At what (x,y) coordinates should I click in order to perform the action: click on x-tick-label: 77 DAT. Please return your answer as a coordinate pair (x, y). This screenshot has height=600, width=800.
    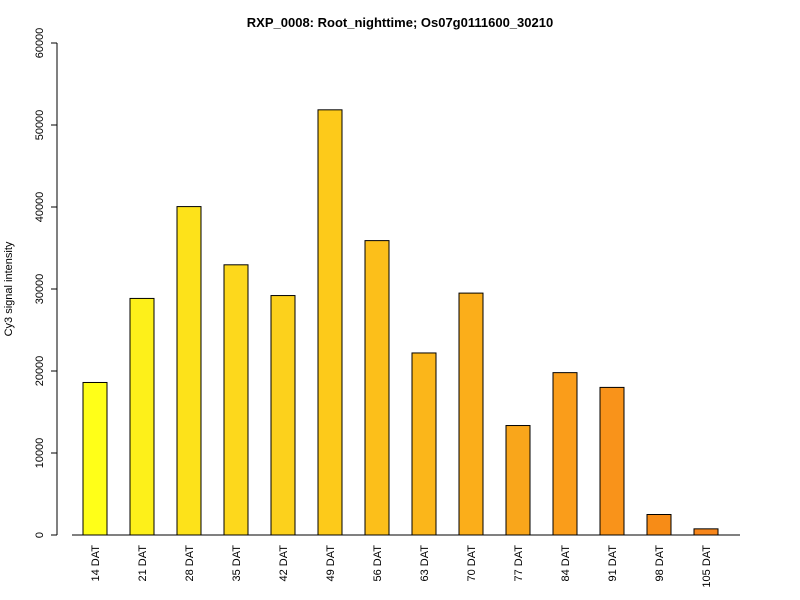
    Looking at the image, I should click on (519, 563).